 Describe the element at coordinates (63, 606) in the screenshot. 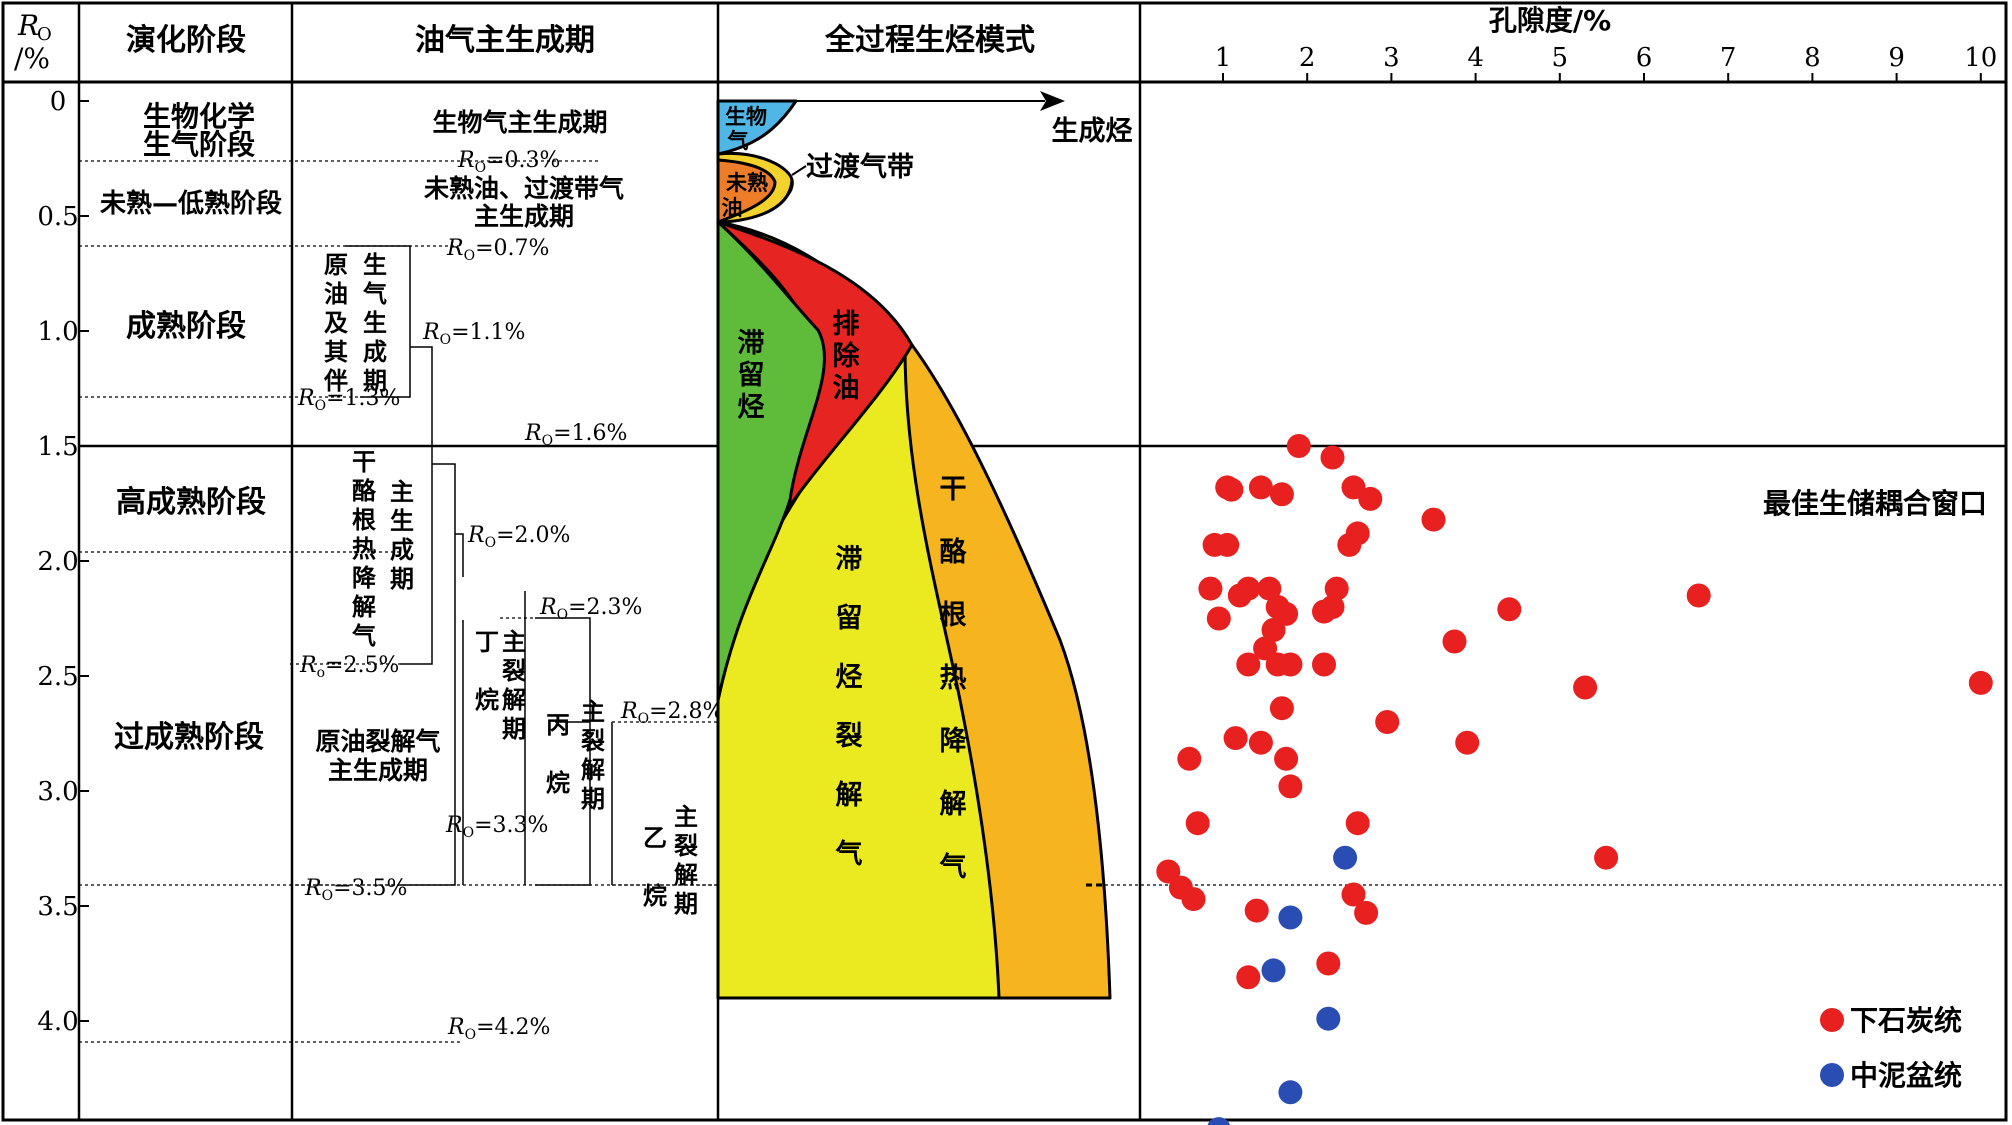

I see `ro-axis: 0 0.5 1.0 1.5 2.0 2.5 3.0 3.5 4.0 4.5` at that location.